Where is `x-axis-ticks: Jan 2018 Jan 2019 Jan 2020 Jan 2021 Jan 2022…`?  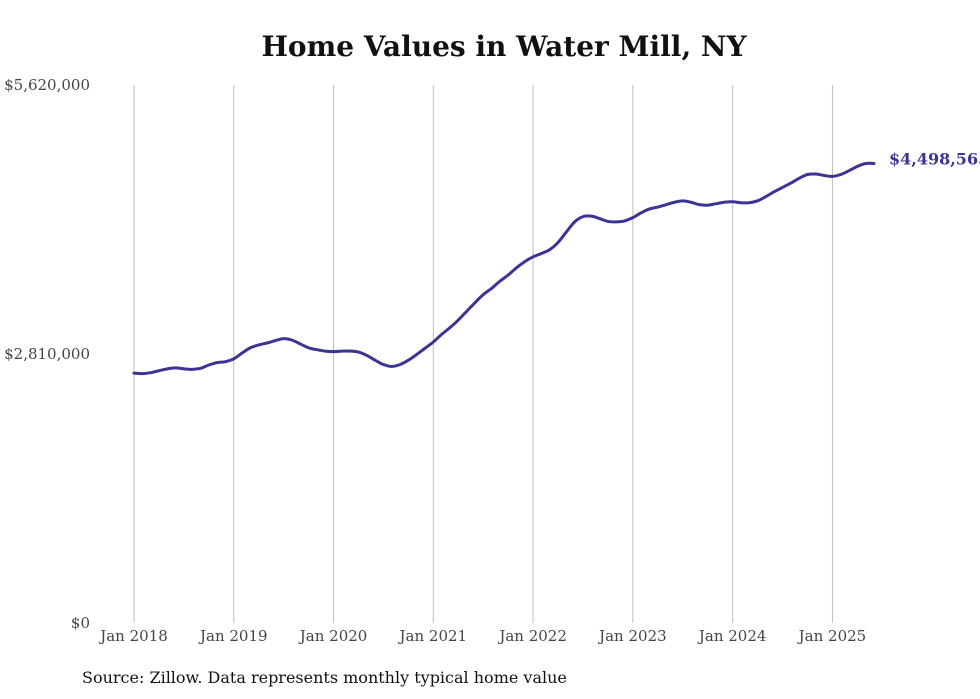 x-axis-ticks: Jan 2018 Jan 2019 Jan 2020 Jan 2021 Jan 2022… is located at coordinates (482, 636).